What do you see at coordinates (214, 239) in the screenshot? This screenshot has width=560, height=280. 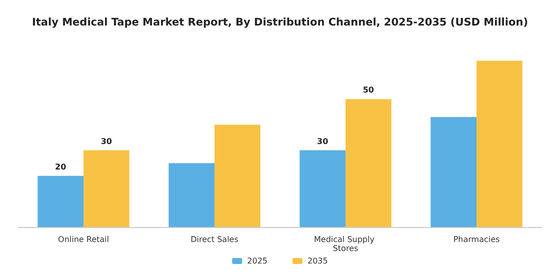 I see `x-tick-label: Direct Sales` at bounding box center [214, 239].